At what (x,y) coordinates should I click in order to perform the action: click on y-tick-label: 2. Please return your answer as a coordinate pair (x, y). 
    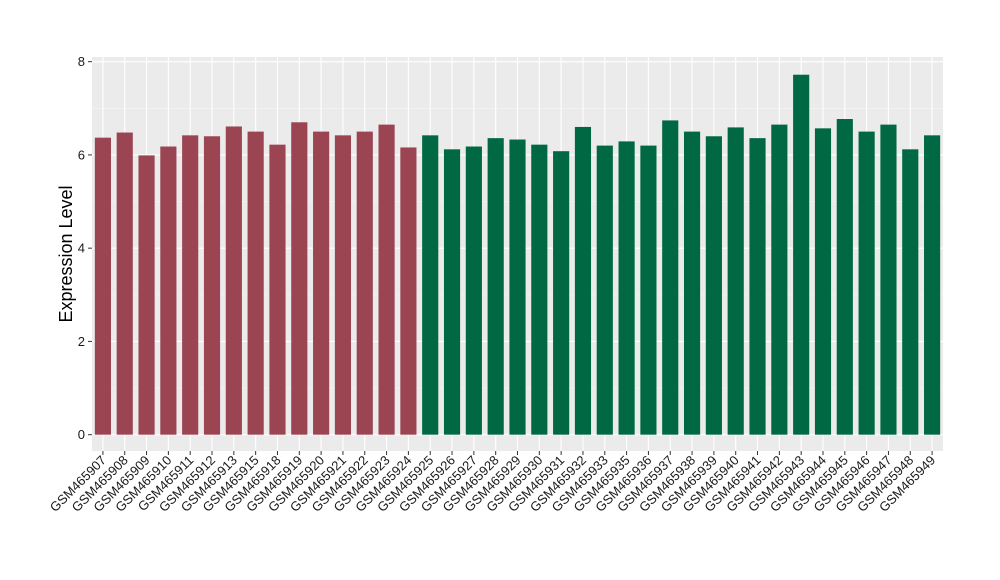
    Looking at the image, I should click on (81, 341).